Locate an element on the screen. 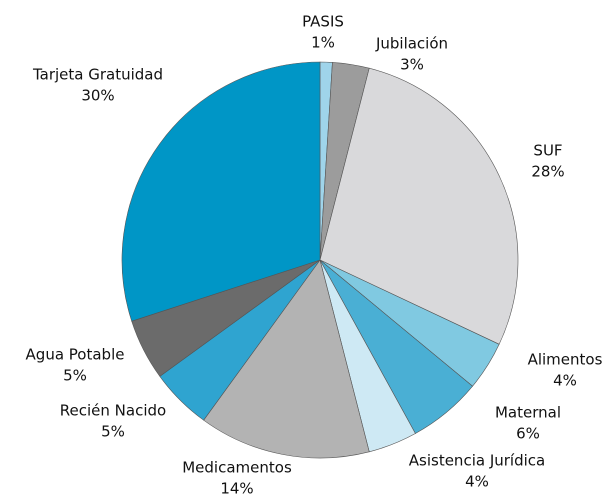 The image size is (615, 499). slice-label: Maternal is located at coordinates (528, 413).